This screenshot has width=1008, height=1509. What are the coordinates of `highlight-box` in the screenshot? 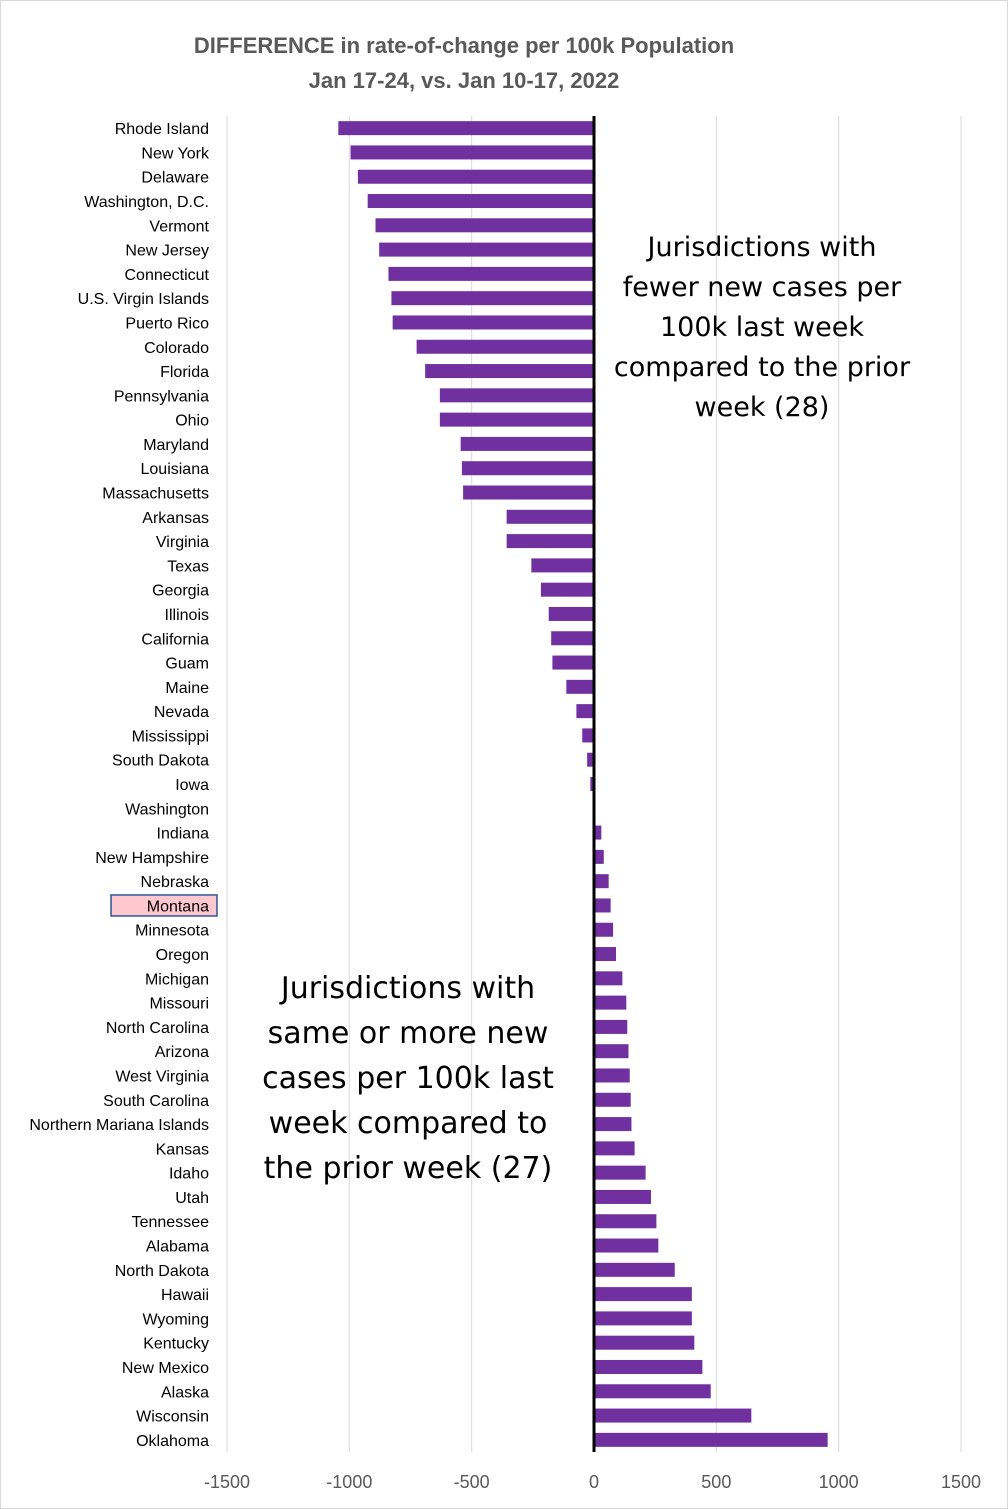 It's located at (164, 905).